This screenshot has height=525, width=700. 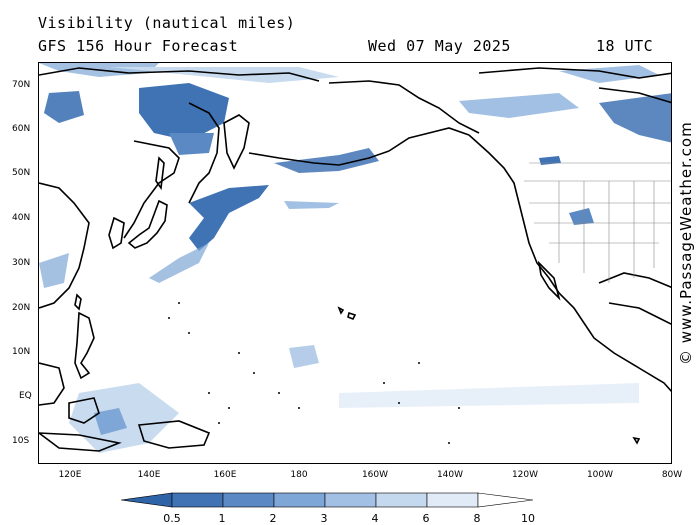 I want to click on lat-label-20n: 20N, so click(x=21, y=308).